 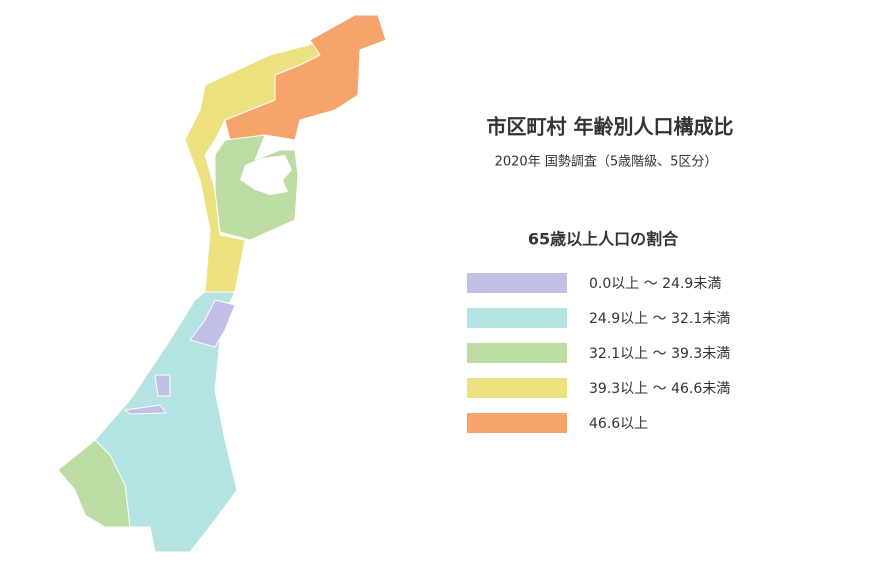 What do you see at coordinates (655, 284) in the screenshot?
I see `legend-label: 0.0以上 〜 24.9未満` at bounding box center [655, 284].